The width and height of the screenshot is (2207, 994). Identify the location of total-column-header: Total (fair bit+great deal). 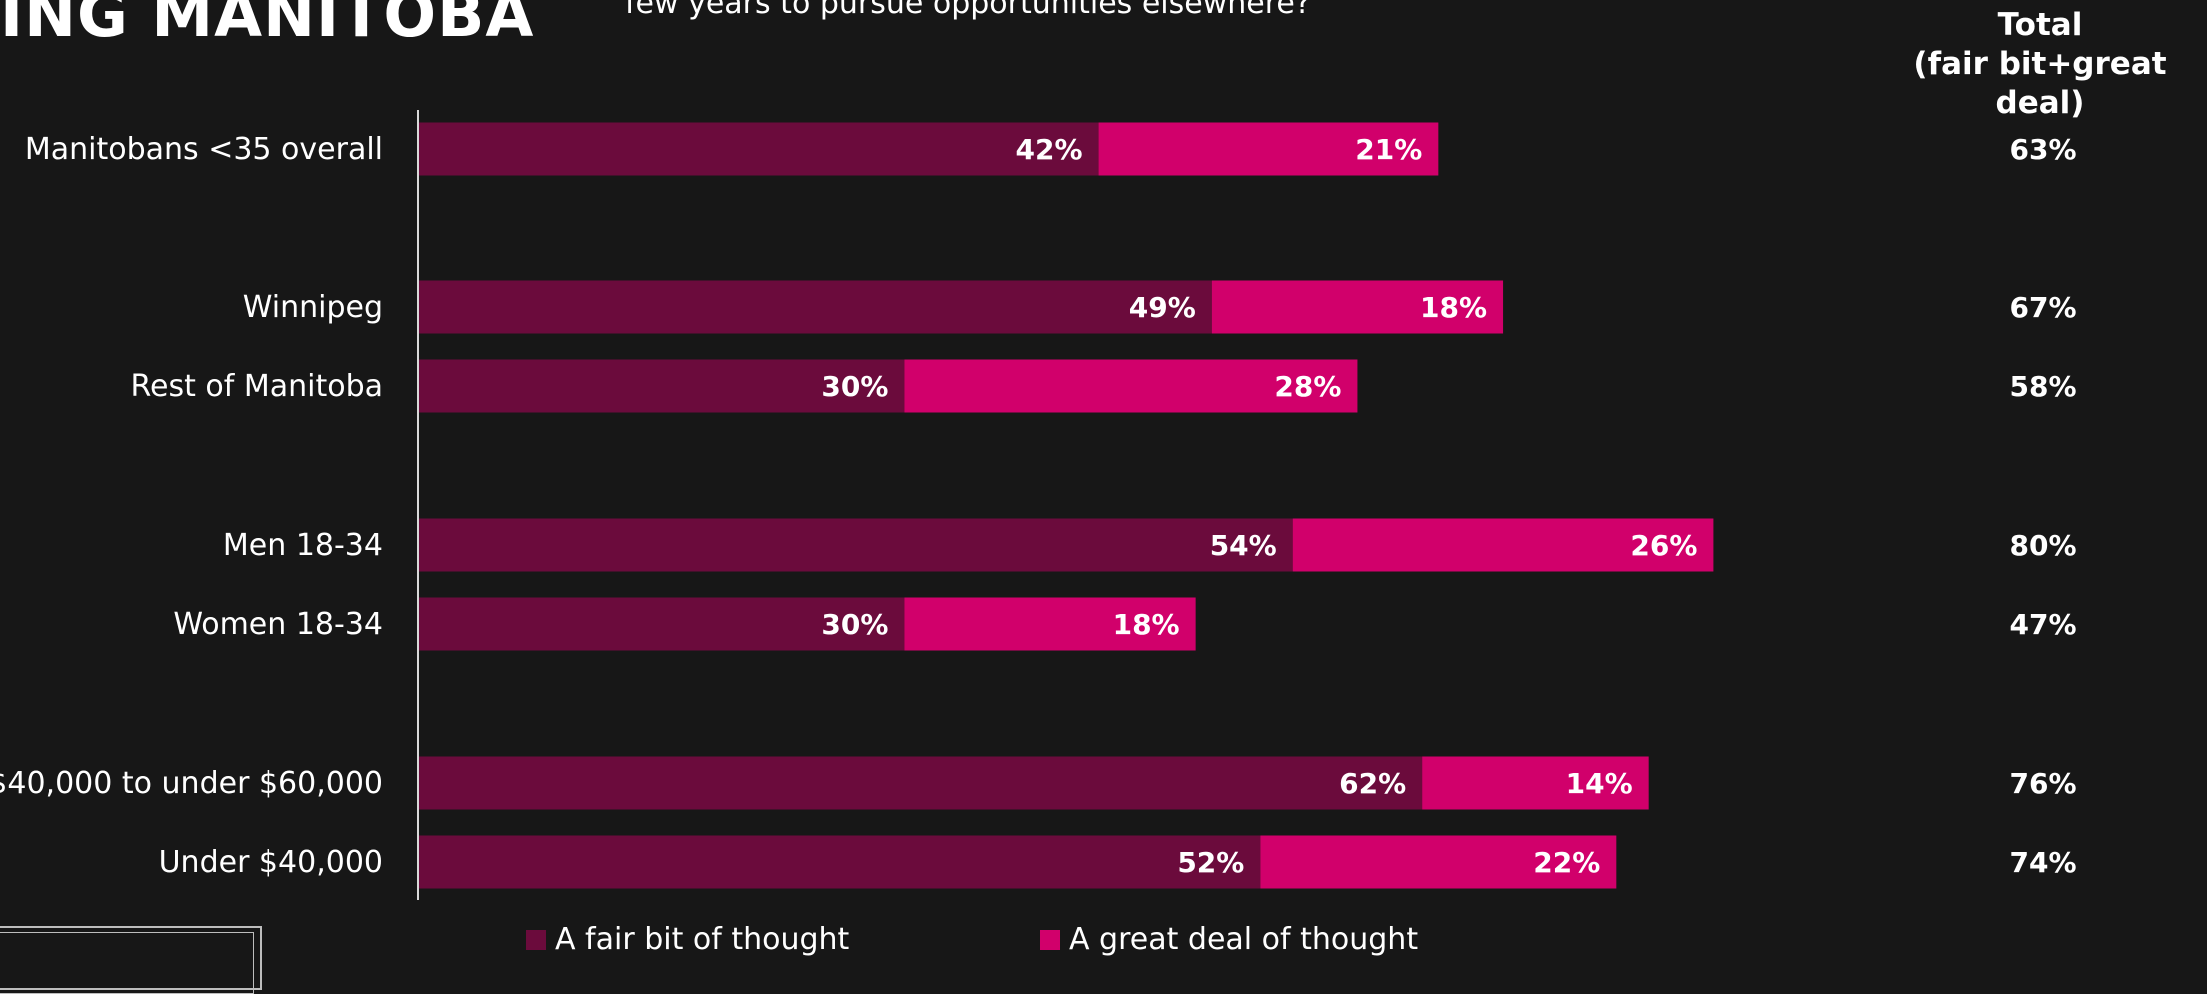
(2038, 64).